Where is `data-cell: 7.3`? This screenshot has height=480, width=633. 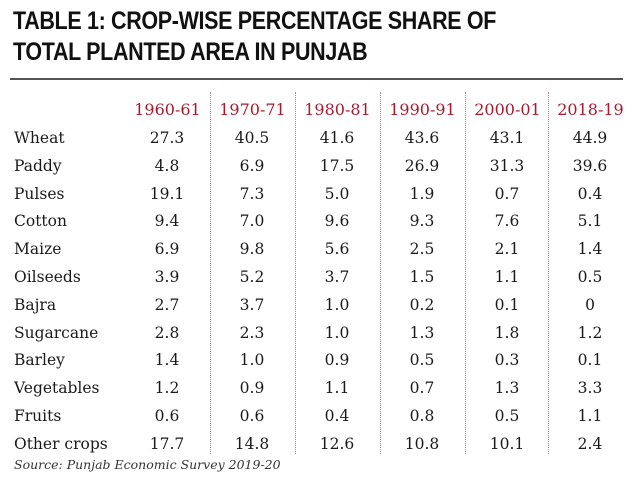 data-cell: 7.3 is located at coordinates (252, 193).